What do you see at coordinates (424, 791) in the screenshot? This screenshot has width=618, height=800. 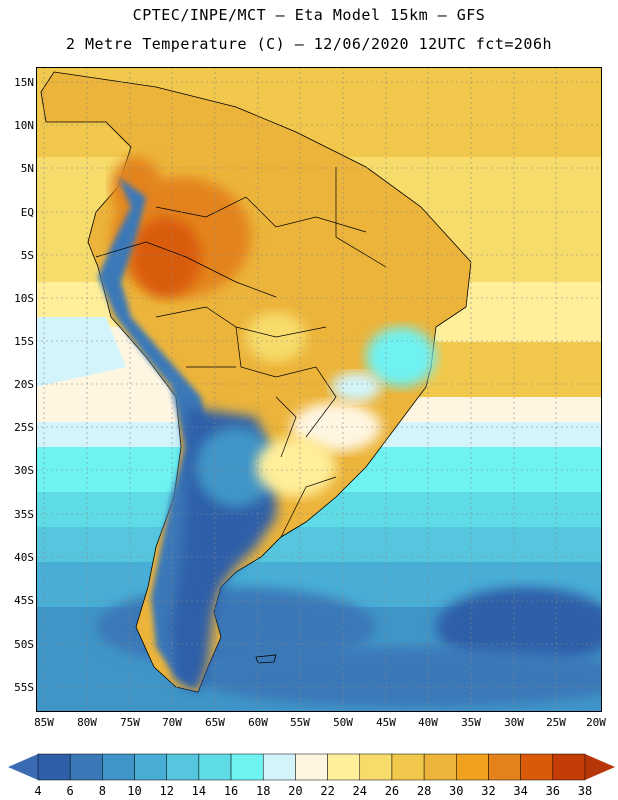 I see `colorbar-label: 28` at bounding box center [424, 791].